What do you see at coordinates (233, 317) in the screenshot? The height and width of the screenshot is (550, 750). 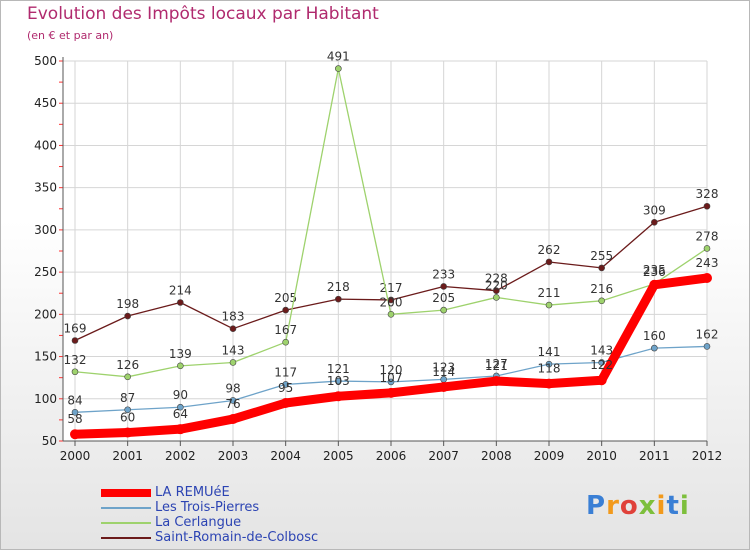 I see `data-label: 183` at bounding box center [233, 317].